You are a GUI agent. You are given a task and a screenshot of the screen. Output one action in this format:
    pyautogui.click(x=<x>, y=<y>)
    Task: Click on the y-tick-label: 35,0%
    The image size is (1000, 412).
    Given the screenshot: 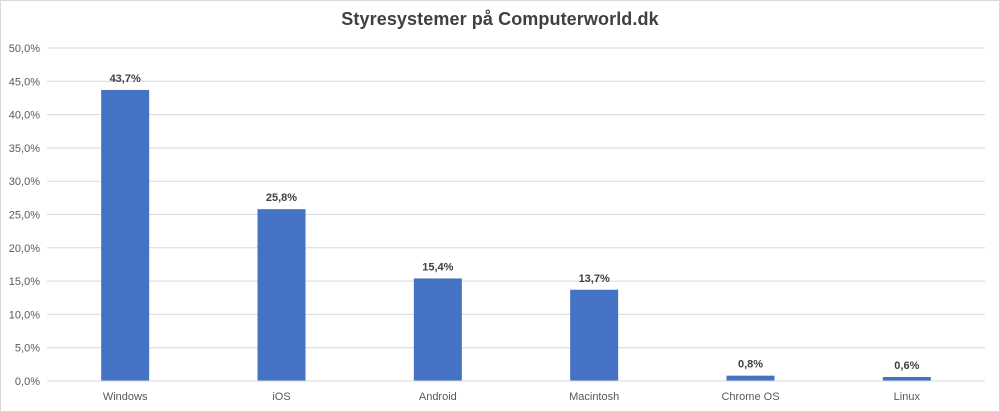 What is the action you would take?
    pyautogui.click(x=24, y=149)
    